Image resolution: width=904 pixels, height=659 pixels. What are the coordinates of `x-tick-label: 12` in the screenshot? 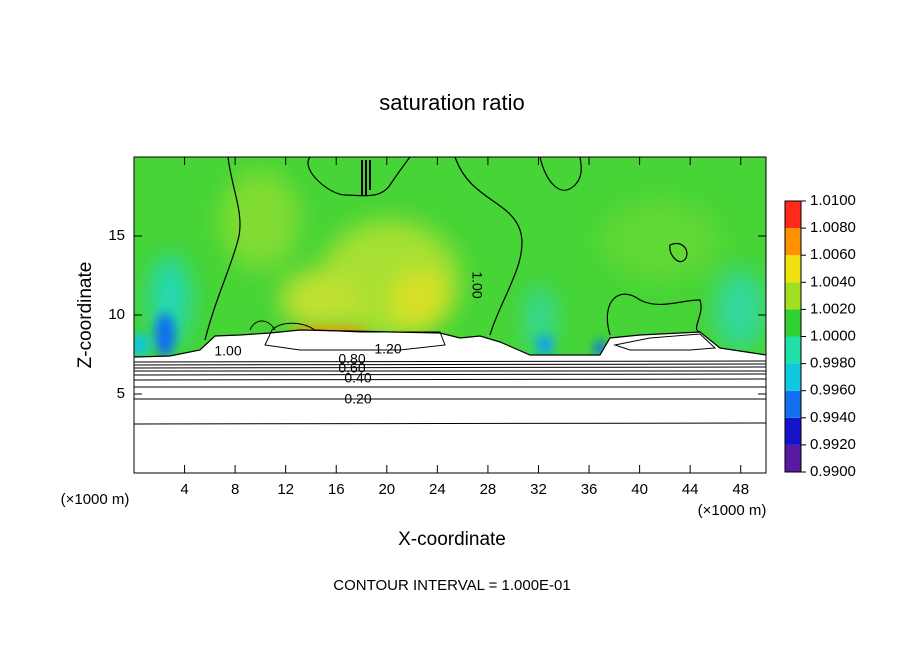 It's located at (285, 489).